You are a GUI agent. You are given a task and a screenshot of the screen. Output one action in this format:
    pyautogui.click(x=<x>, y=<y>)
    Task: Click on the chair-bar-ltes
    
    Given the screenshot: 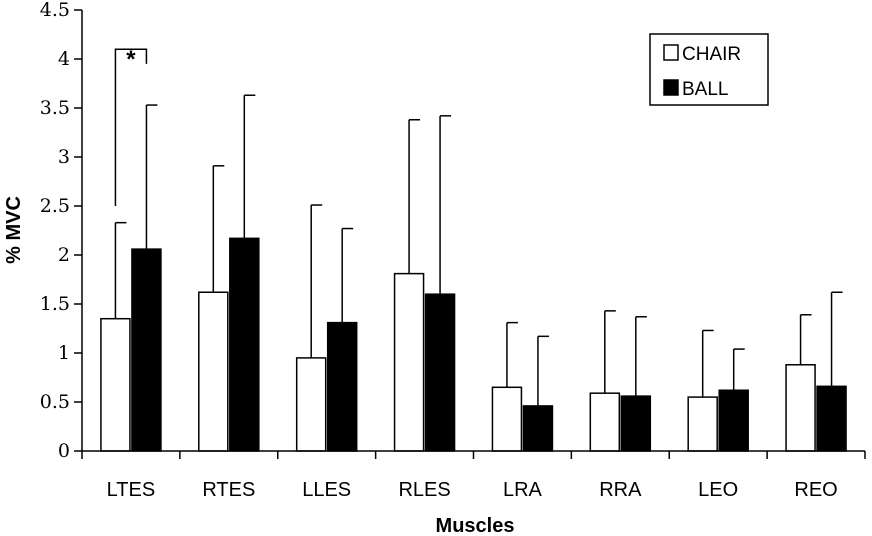 What is the action you would take?
    pyautogui.click(x=115, y=384)
    